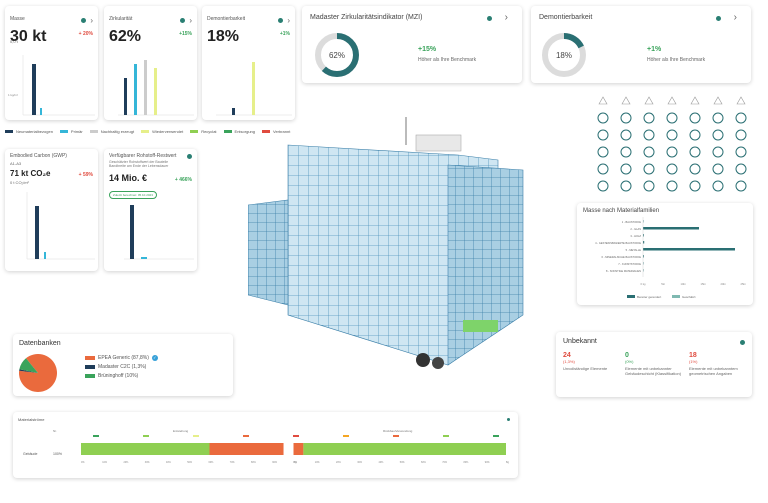  I want to click on delta: +1%, so click(654, 49).